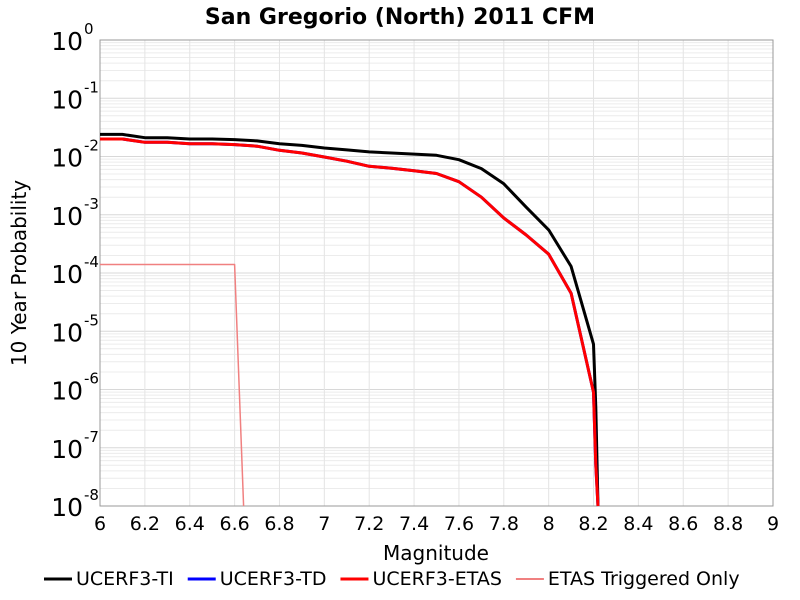 This screenshot has width=800, height=600. I want to click on x-tick-label: 8.2, so click(593, 524).